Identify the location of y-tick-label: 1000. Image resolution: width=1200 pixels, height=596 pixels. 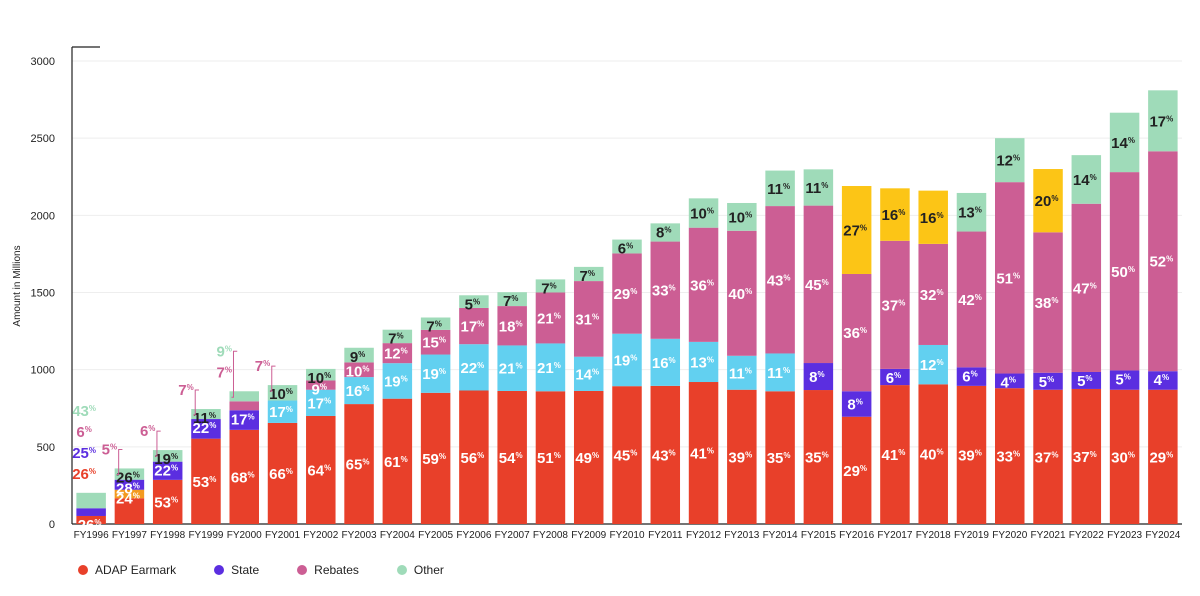
(43, 371).